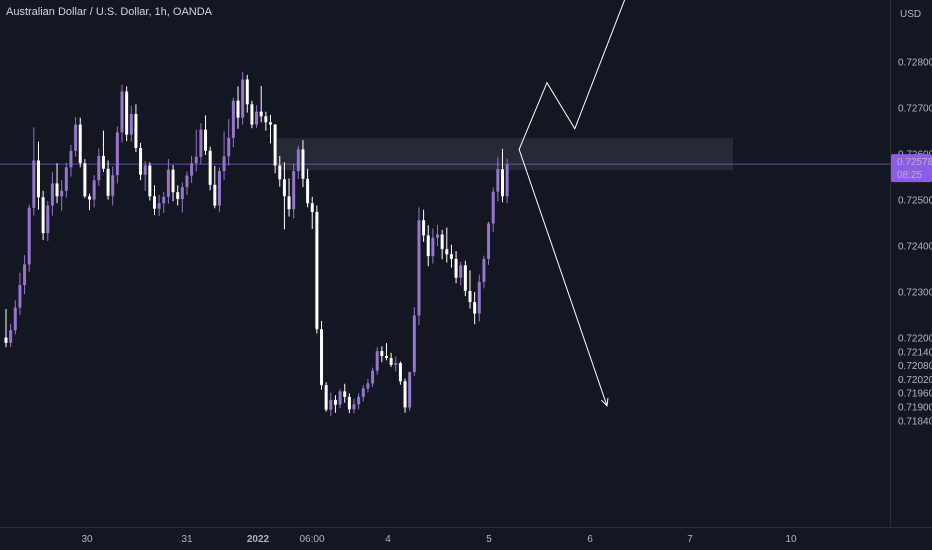  Describe the element at coordinates (563, 278) in the screenshot. I see `projection-down-path` at that location.